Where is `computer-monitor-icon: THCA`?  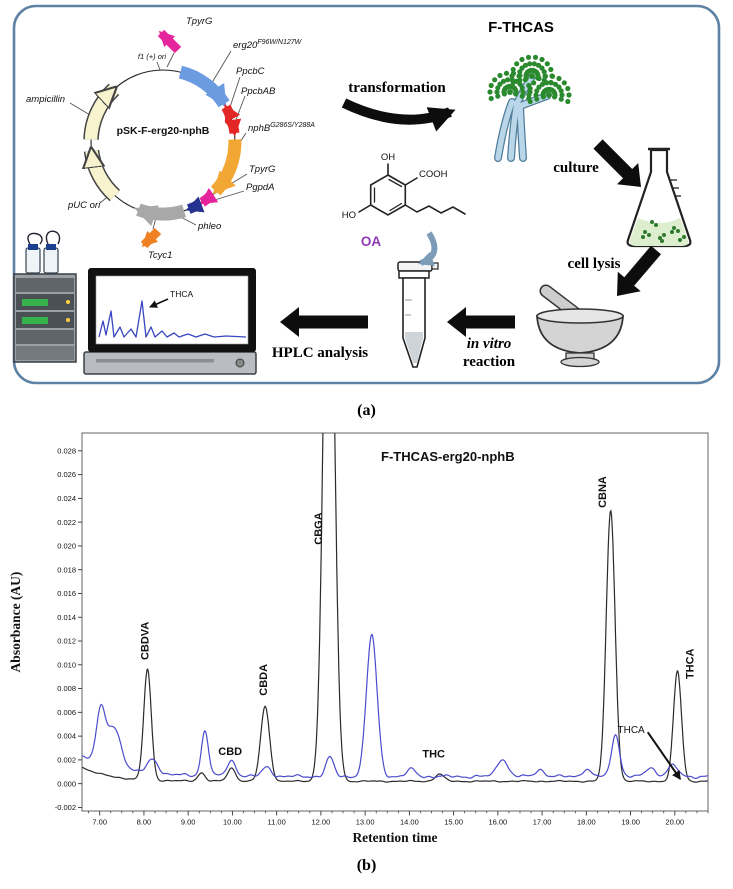
computer-monitor-icon: THCA is located at coordinates (170, 321).